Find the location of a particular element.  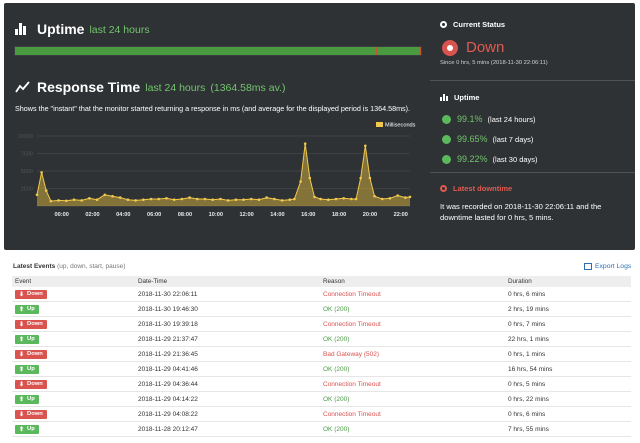

status-dot-icon is located at coordinates (446, 119).